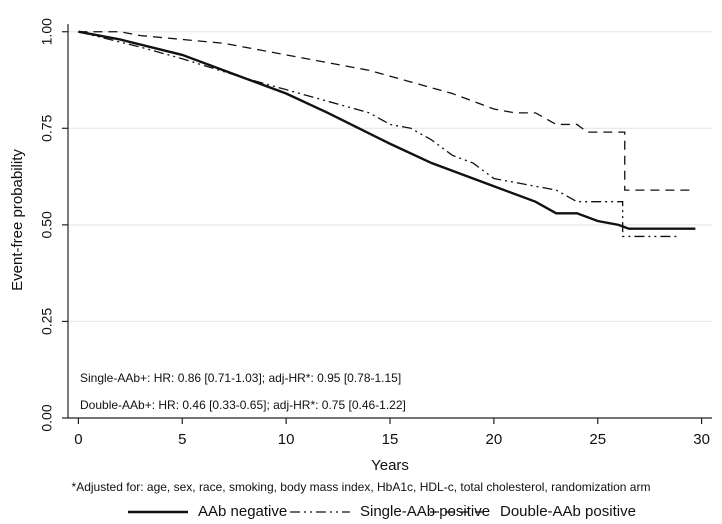 The image size is (722, 524). Describe the element at coordinates (701, 439) in the screenshot. I see `x-tick-label: 30` at that location.